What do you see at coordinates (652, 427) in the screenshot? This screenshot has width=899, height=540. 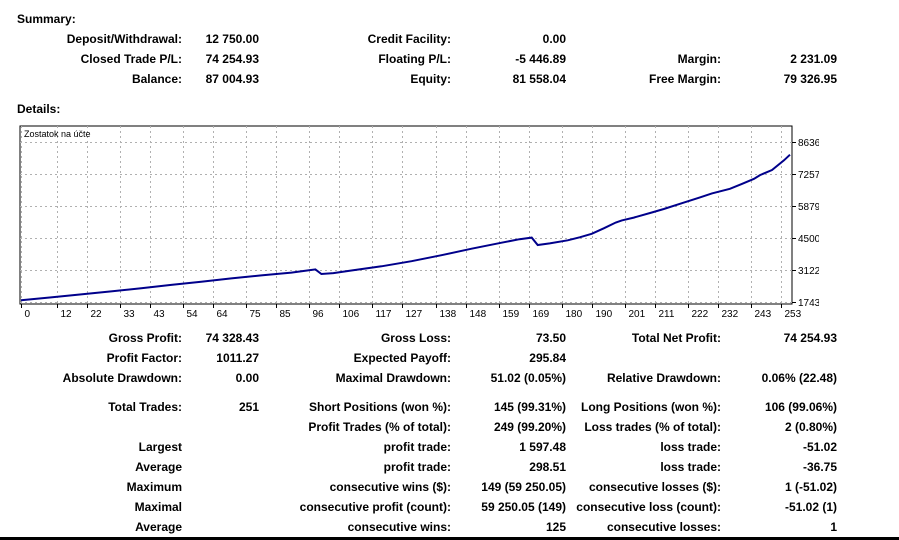 I see `loss-trades-label: Loss trades (% of total):` at bounding box center [652, 427].